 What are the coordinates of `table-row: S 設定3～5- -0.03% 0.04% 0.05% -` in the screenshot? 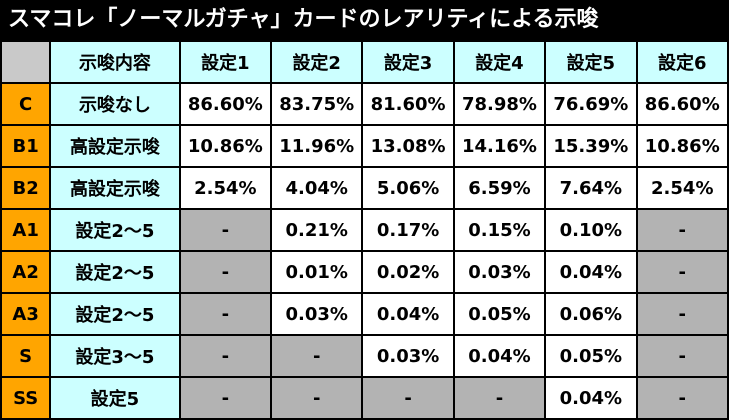 It's located at (364, 356).